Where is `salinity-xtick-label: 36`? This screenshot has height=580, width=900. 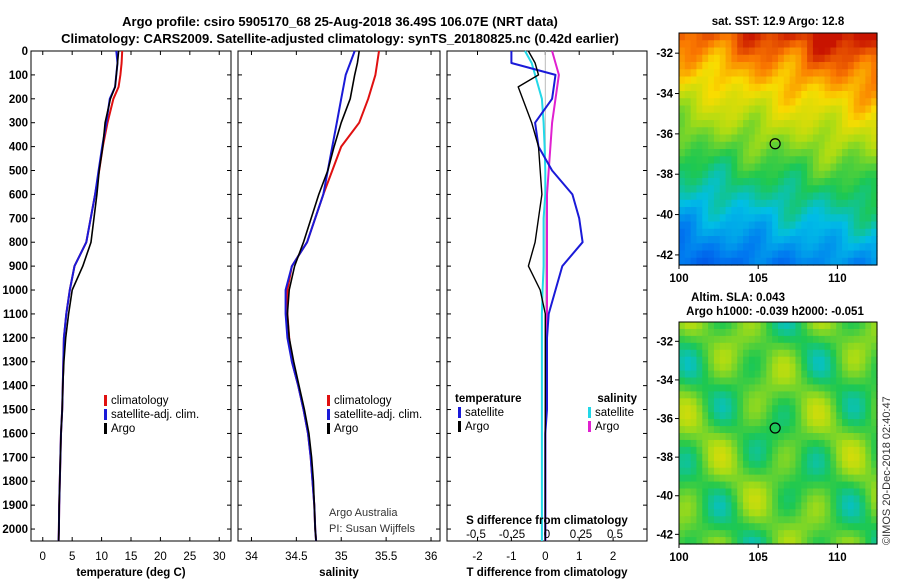
salinity-xtick-label: 36 is located at coordinates (431, 557).